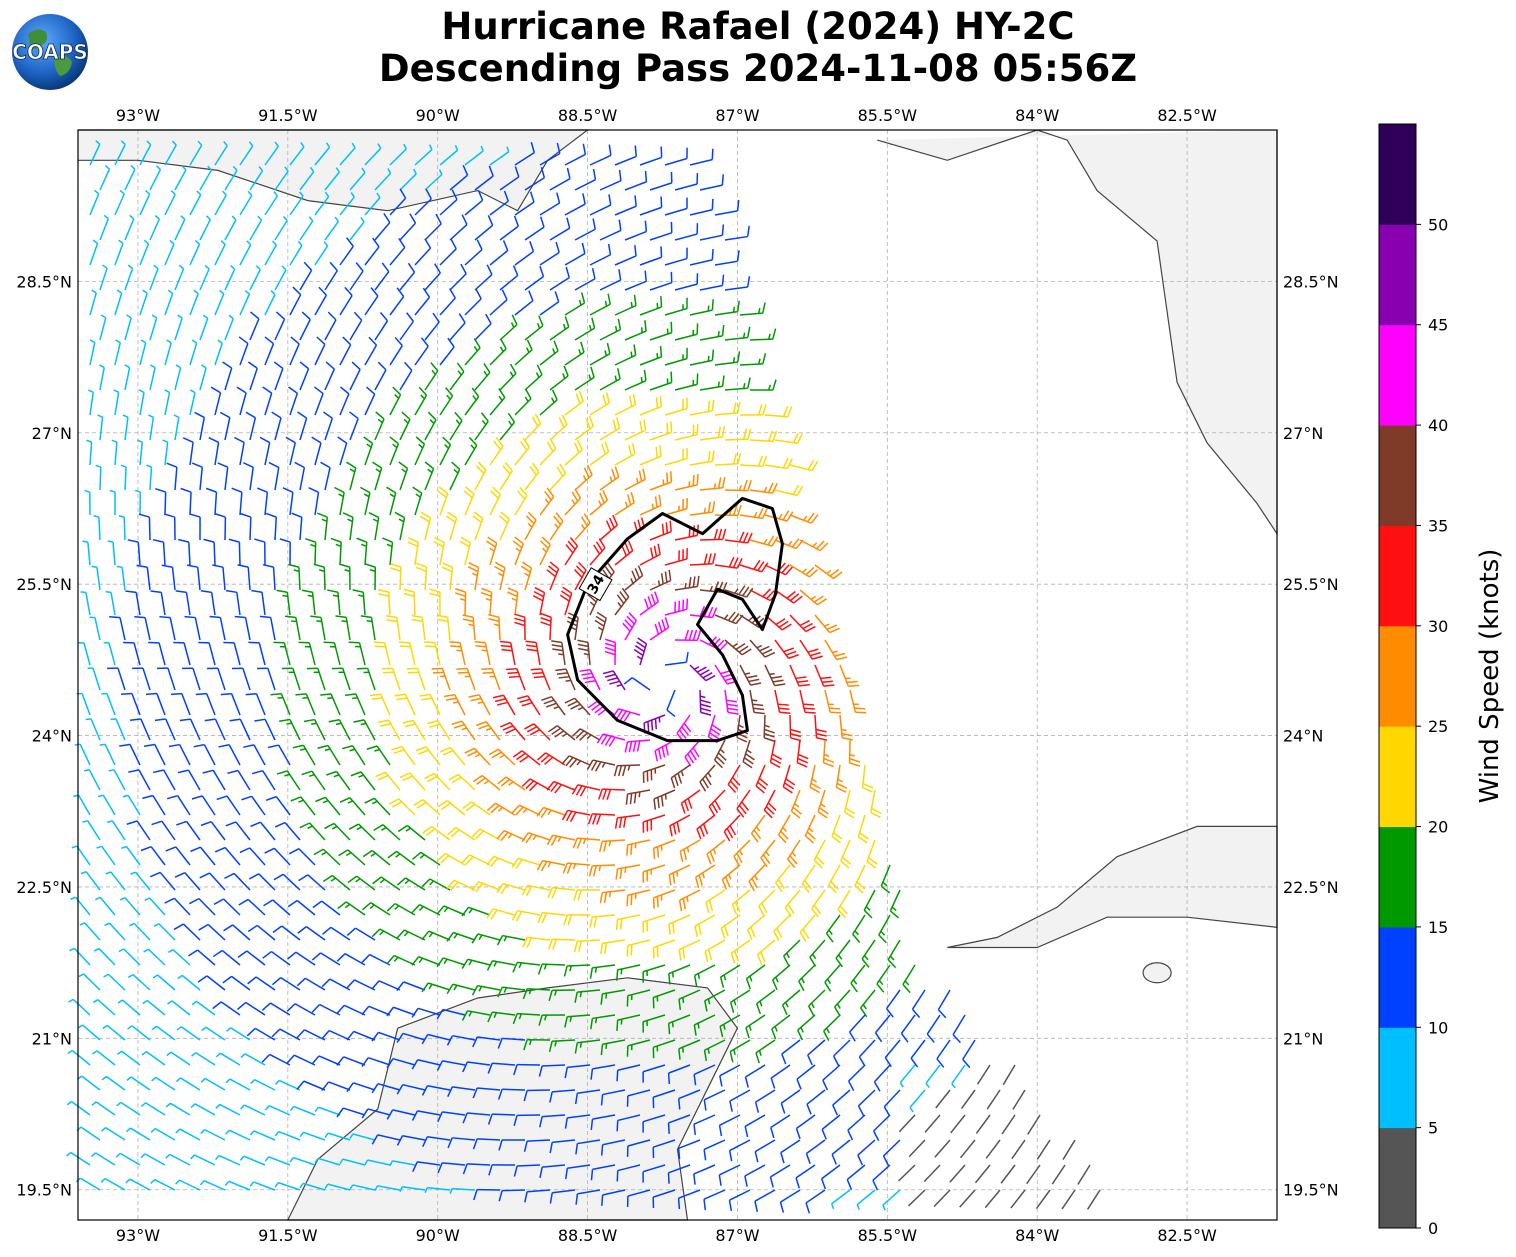 Image resolution: width=1516 pixels, height=1257 pixels. I want to click on colorbar-tick-label: 0, so click(1433, 1228).